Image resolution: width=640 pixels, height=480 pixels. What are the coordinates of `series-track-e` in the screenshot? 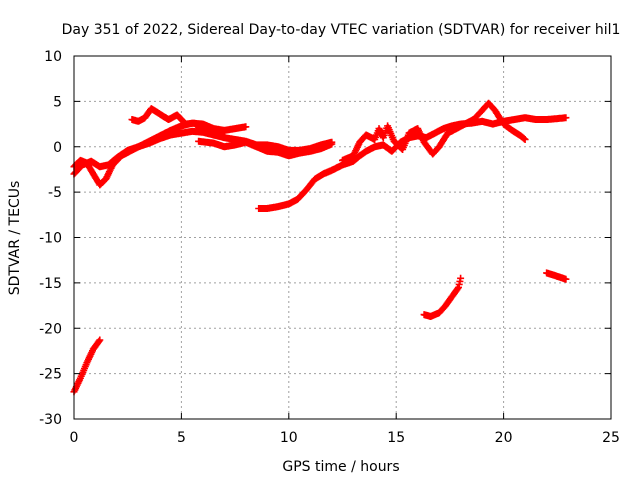 It's located at (265, 148).